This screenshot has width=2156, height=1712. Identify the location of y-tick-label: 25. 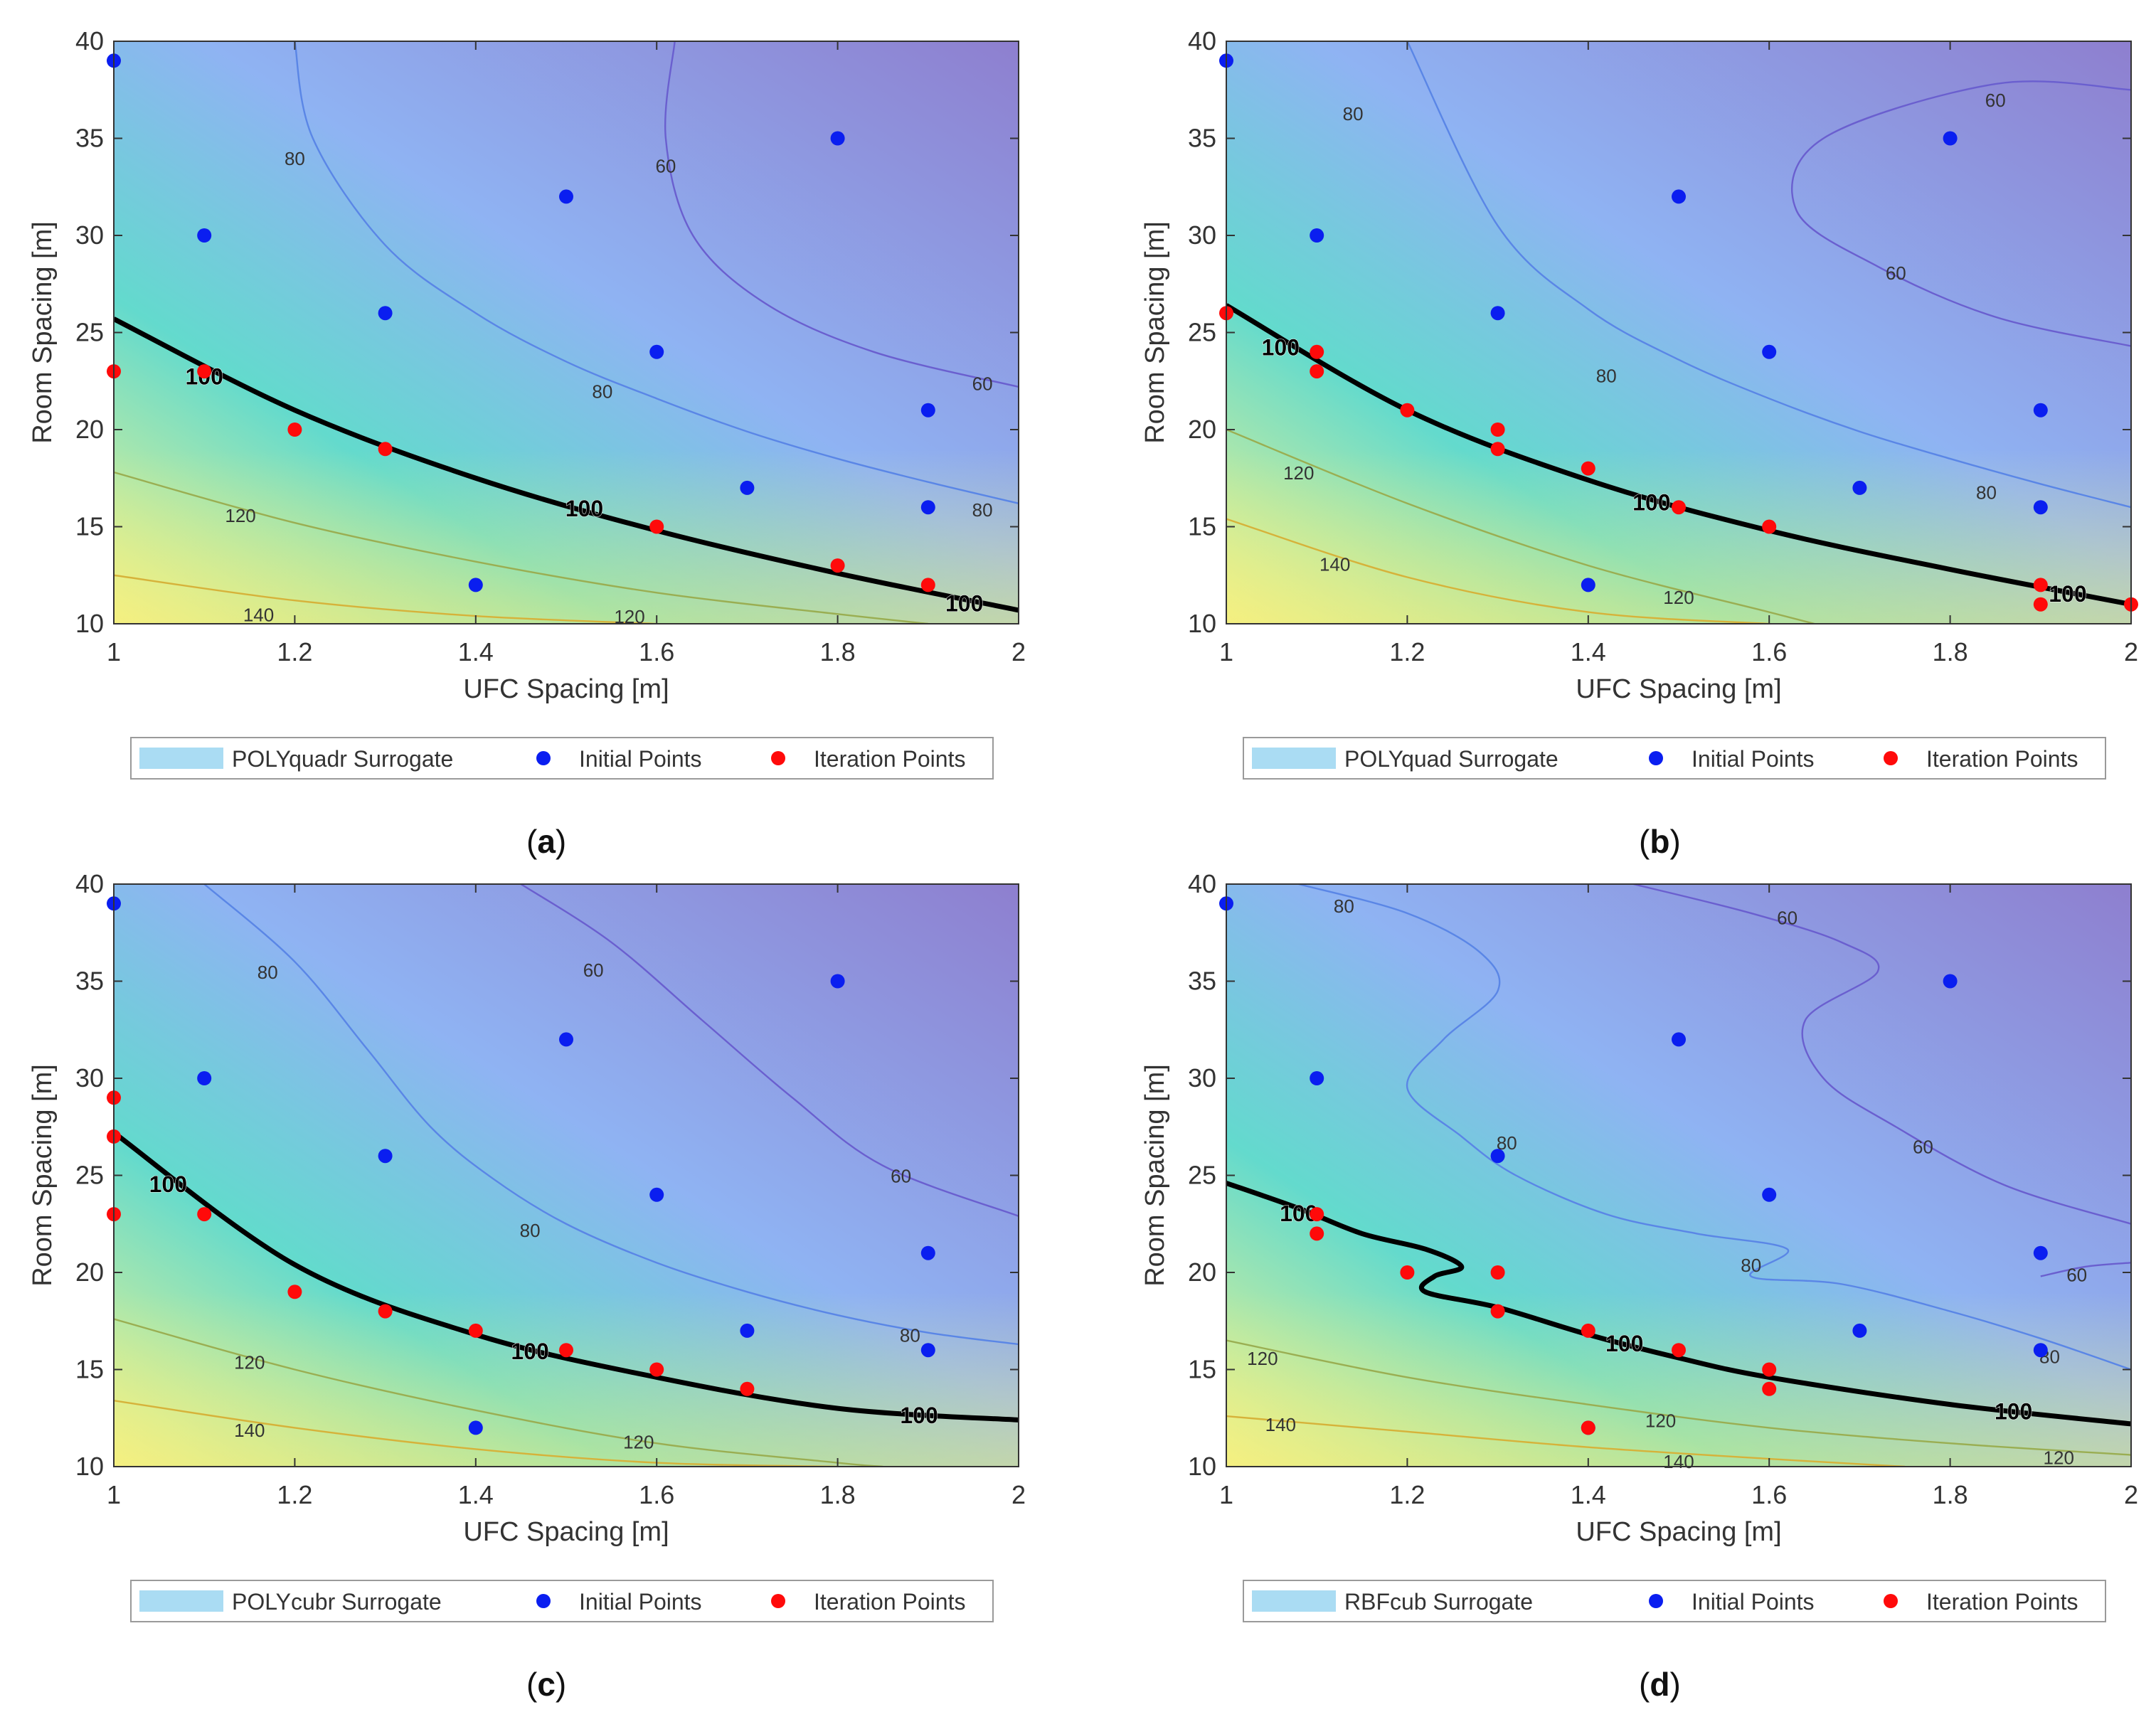
(89, 1175).